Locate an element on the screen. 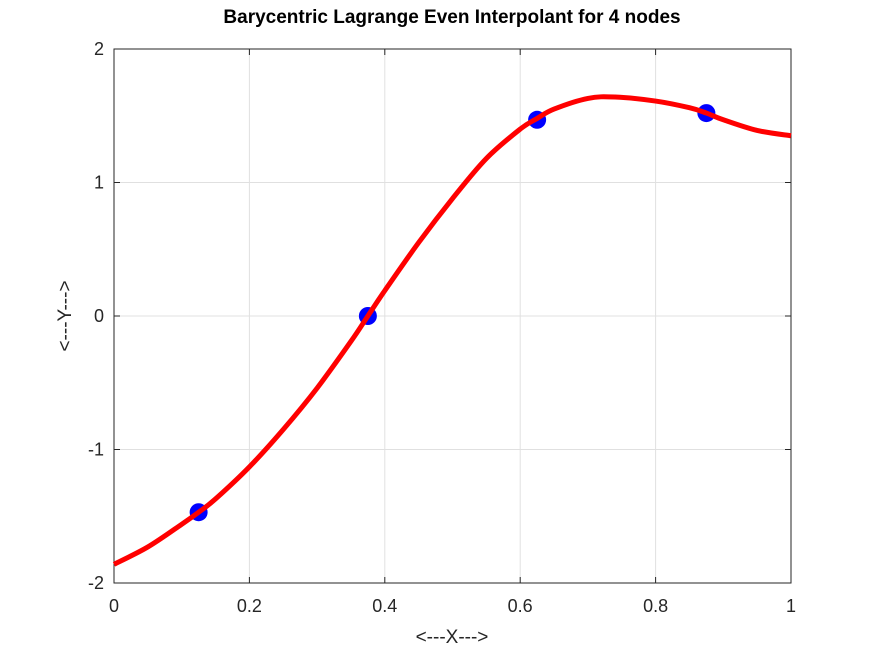 This screenshot has height=655, width=873. x-tick-label: 0 is located at coordinates (114, 606).